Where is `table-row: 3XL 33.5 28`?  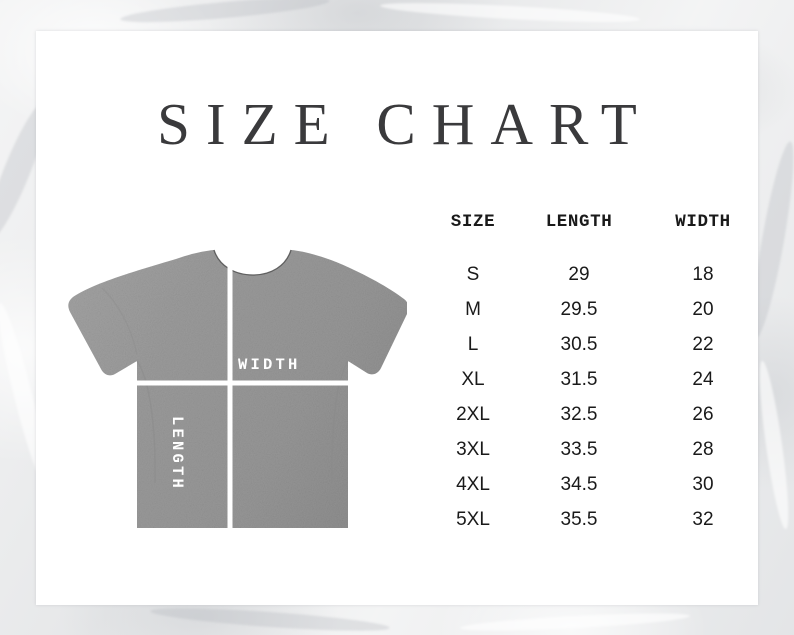 table-row: 3XL 33.5 28 is located at coordinates (597, 449).